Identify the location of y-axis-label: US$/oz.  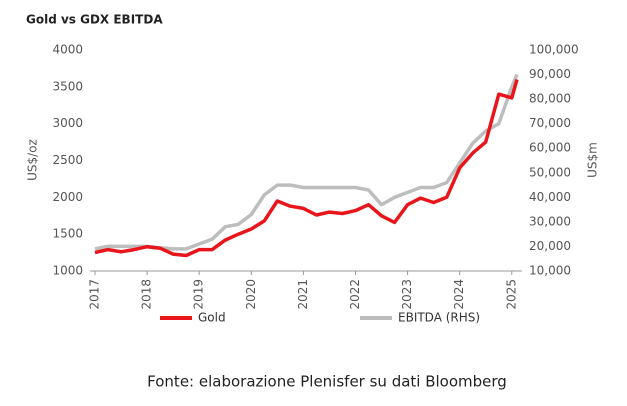
(33, 160).